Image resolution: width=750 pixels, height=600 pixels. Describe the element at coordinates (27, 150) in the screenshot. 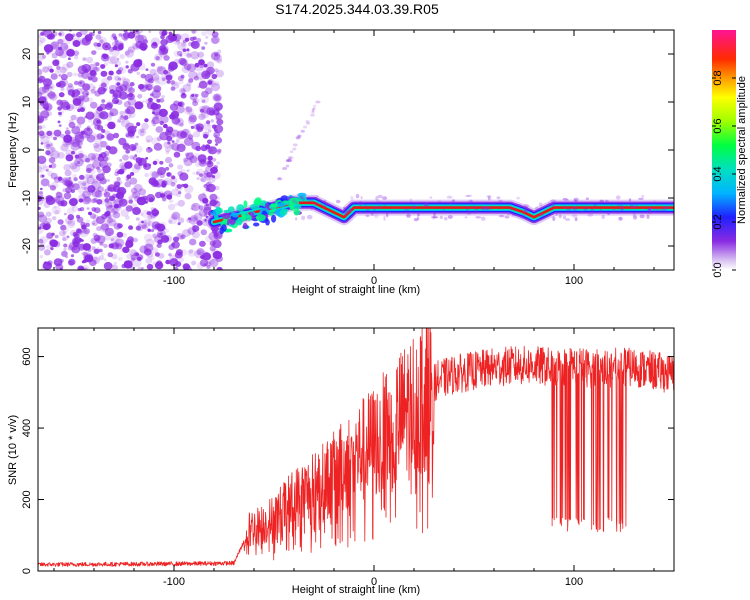

I see `y-tick-label: 0` at that location.